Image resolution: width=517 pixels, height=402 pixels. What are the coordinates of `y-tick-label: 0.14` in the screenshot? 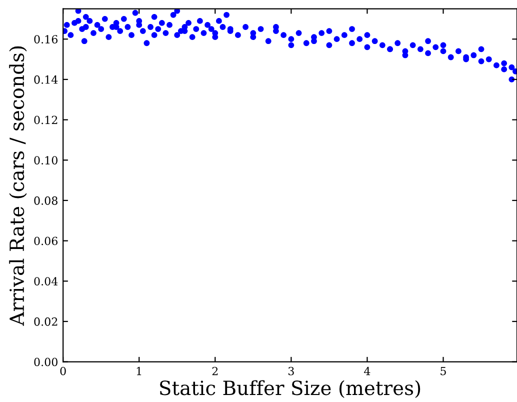 It's located at (46, 79).